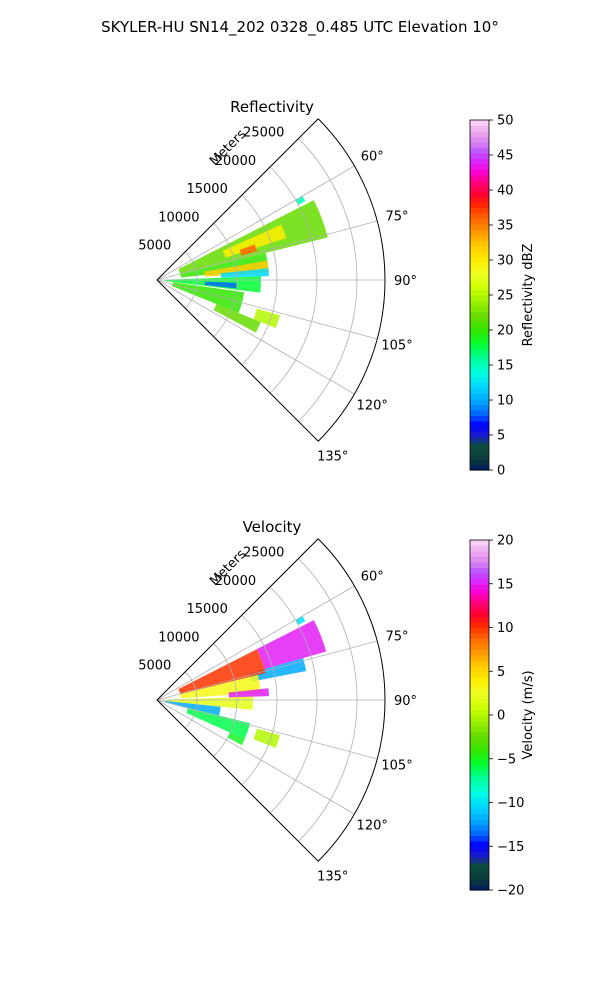  Describe the element at coordinates (396, 765) in the screenshot. I see `angle-tick-label: 105°` at that location.